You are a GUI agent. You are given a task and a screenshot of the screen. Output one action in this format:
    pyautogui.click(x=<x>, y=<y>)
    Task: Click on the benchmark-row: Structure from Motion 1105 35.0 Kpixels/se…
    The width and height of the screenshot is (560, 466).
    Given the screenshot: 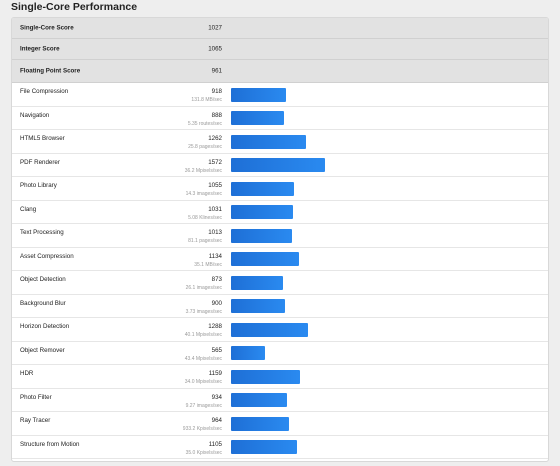 What is the action you would take?
    pyautogui.click(x=280, y=447)
    